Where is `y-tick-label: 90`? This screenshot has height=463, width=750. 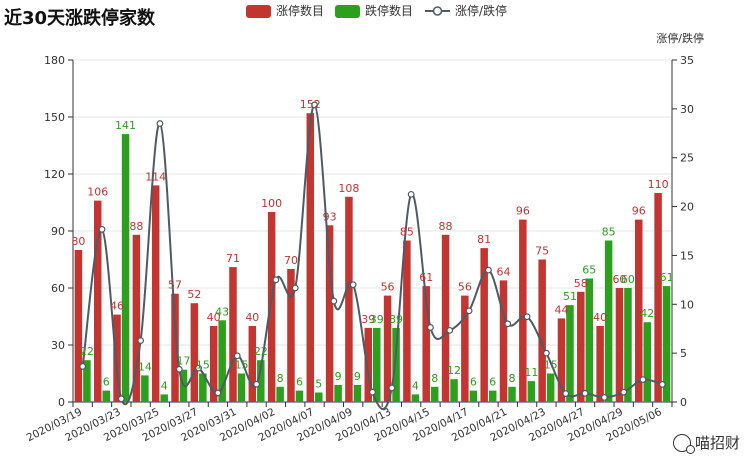 y-tick-label: 90 is located at coordinates (58, 231).